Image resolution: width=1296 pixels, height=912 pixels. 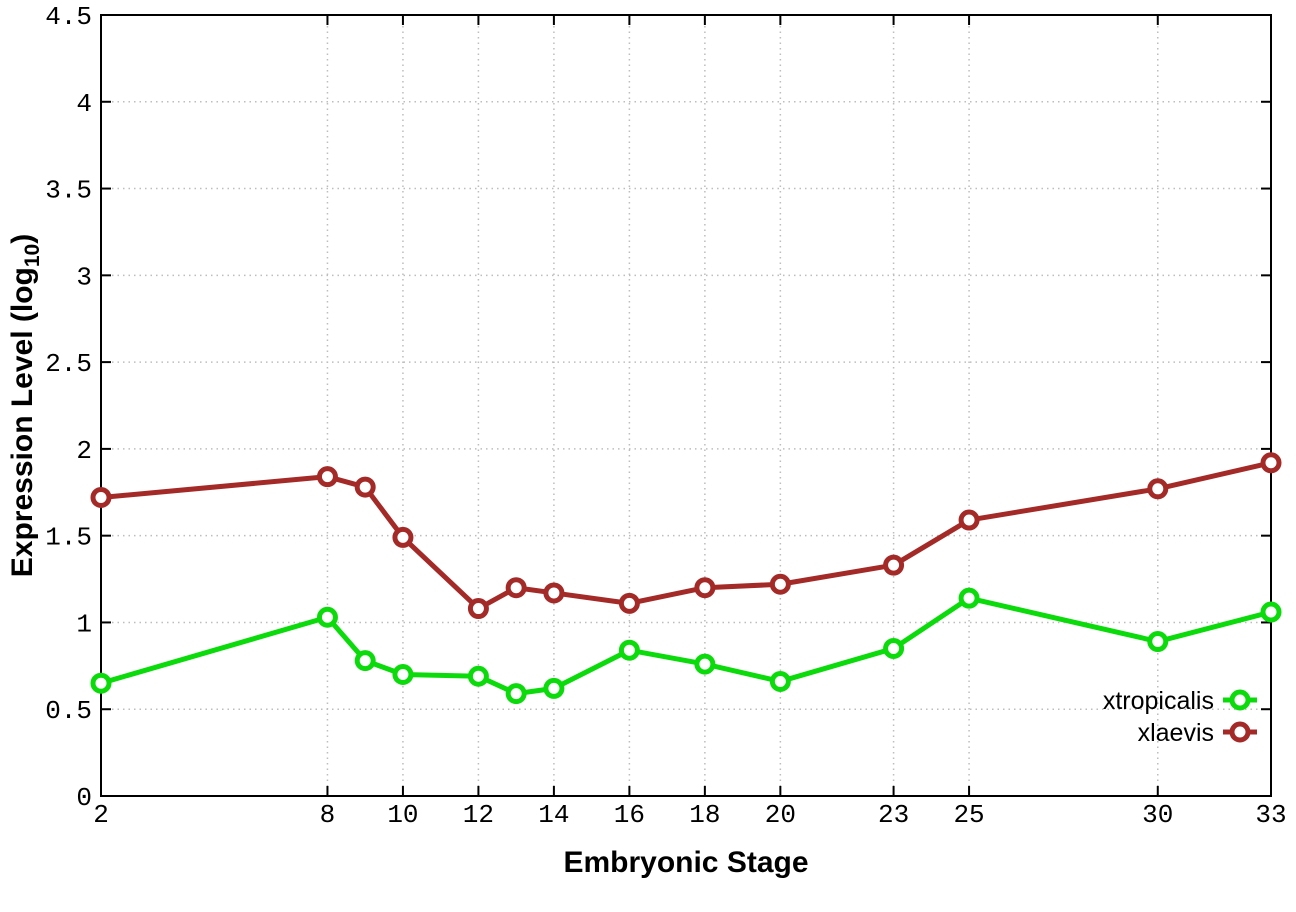 I want to click on y-tick-label: 4.5, so click(x=68, y=17).